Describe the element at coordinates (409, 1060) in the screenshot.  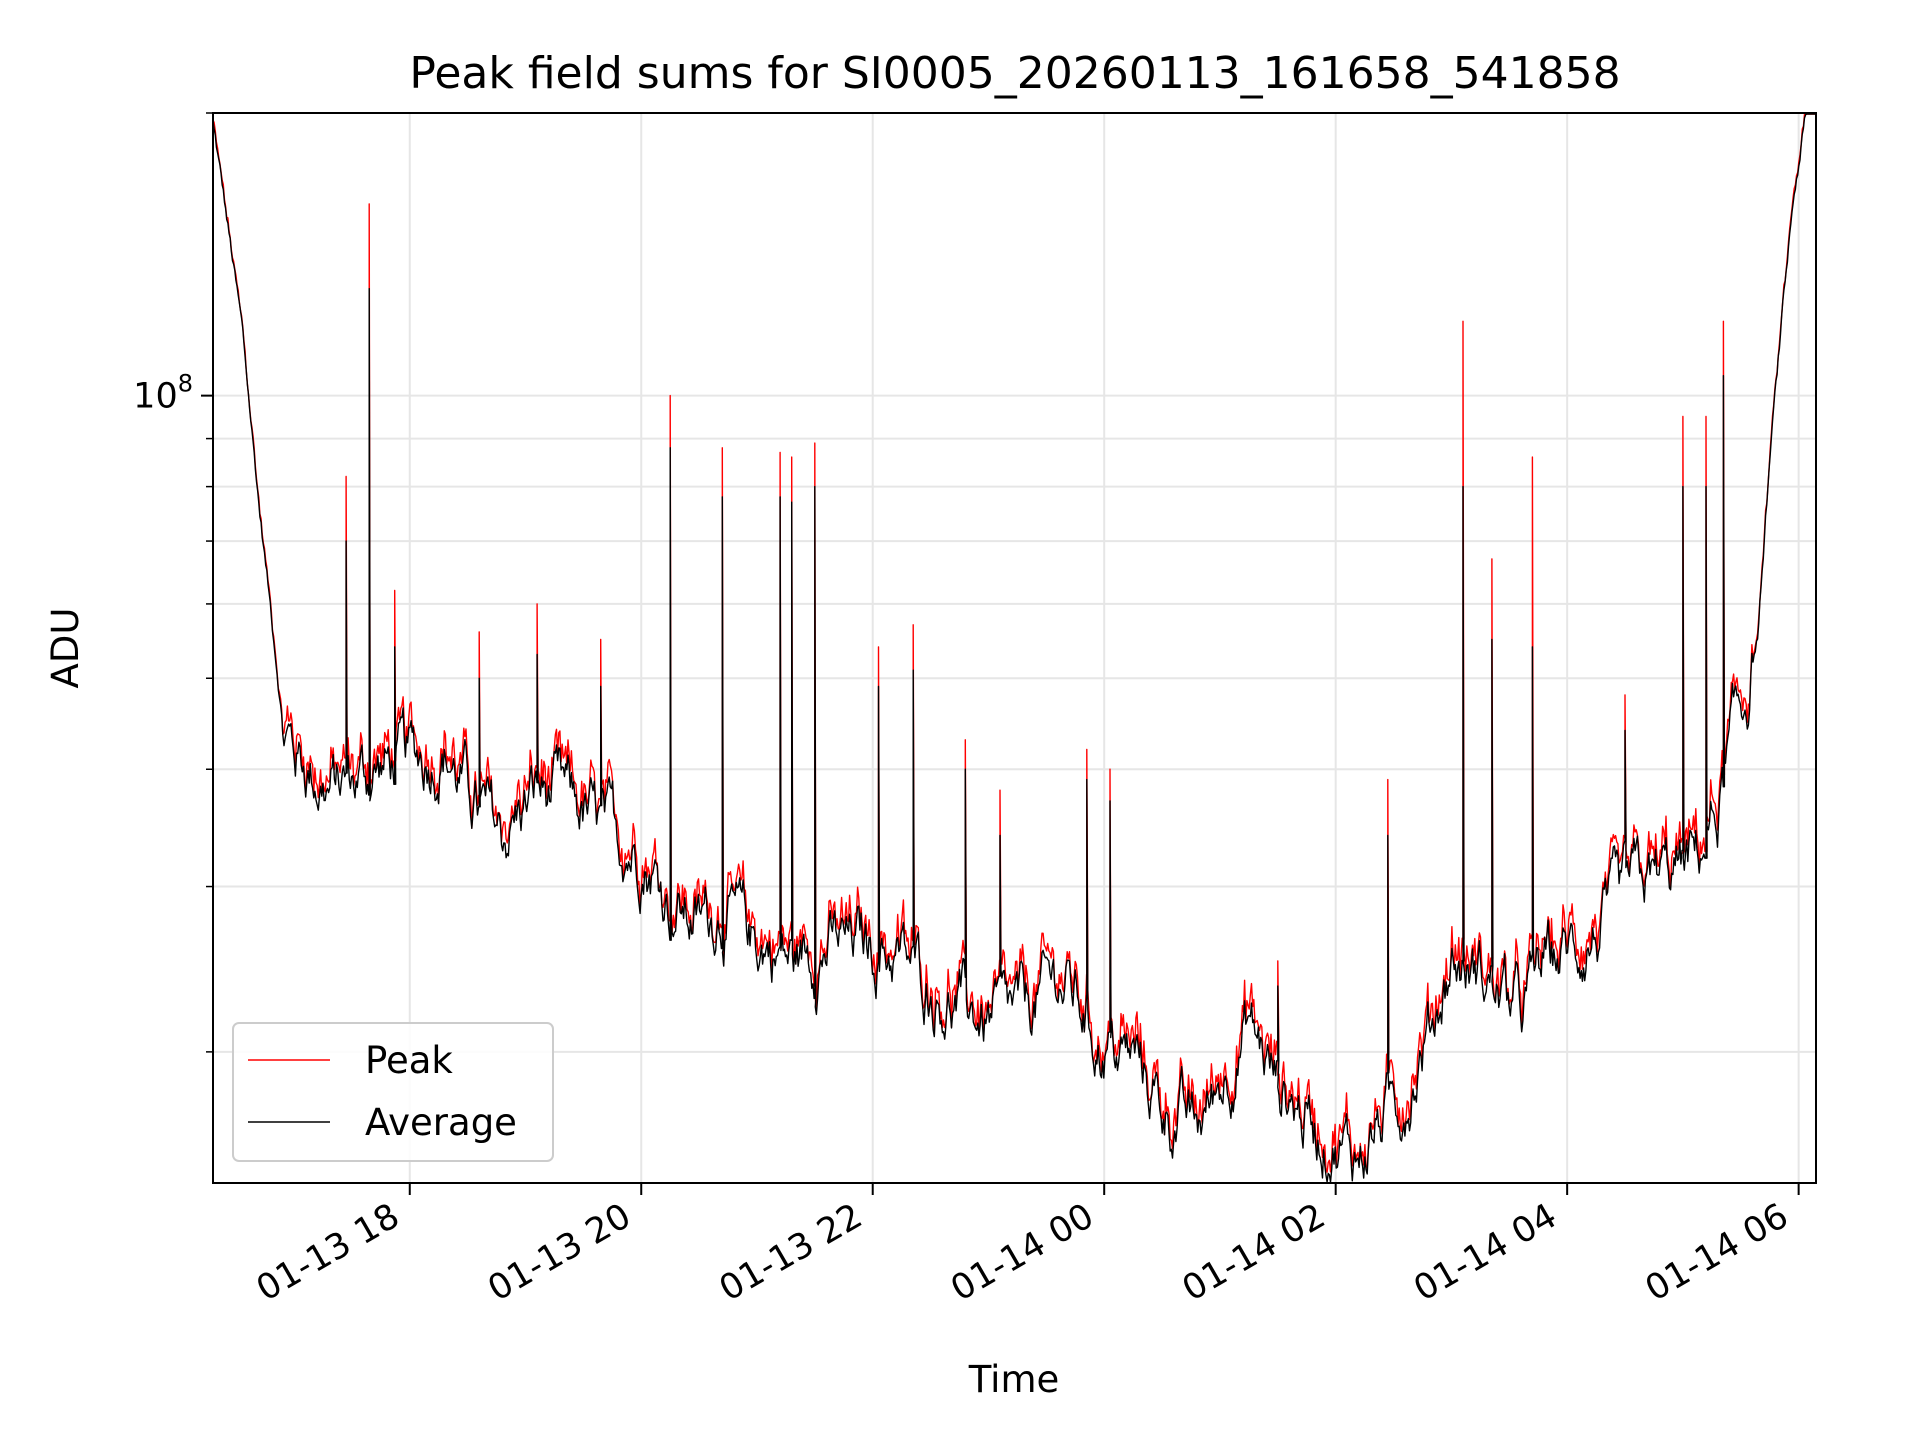
I see `legend-label-peak: Peak` at that location.